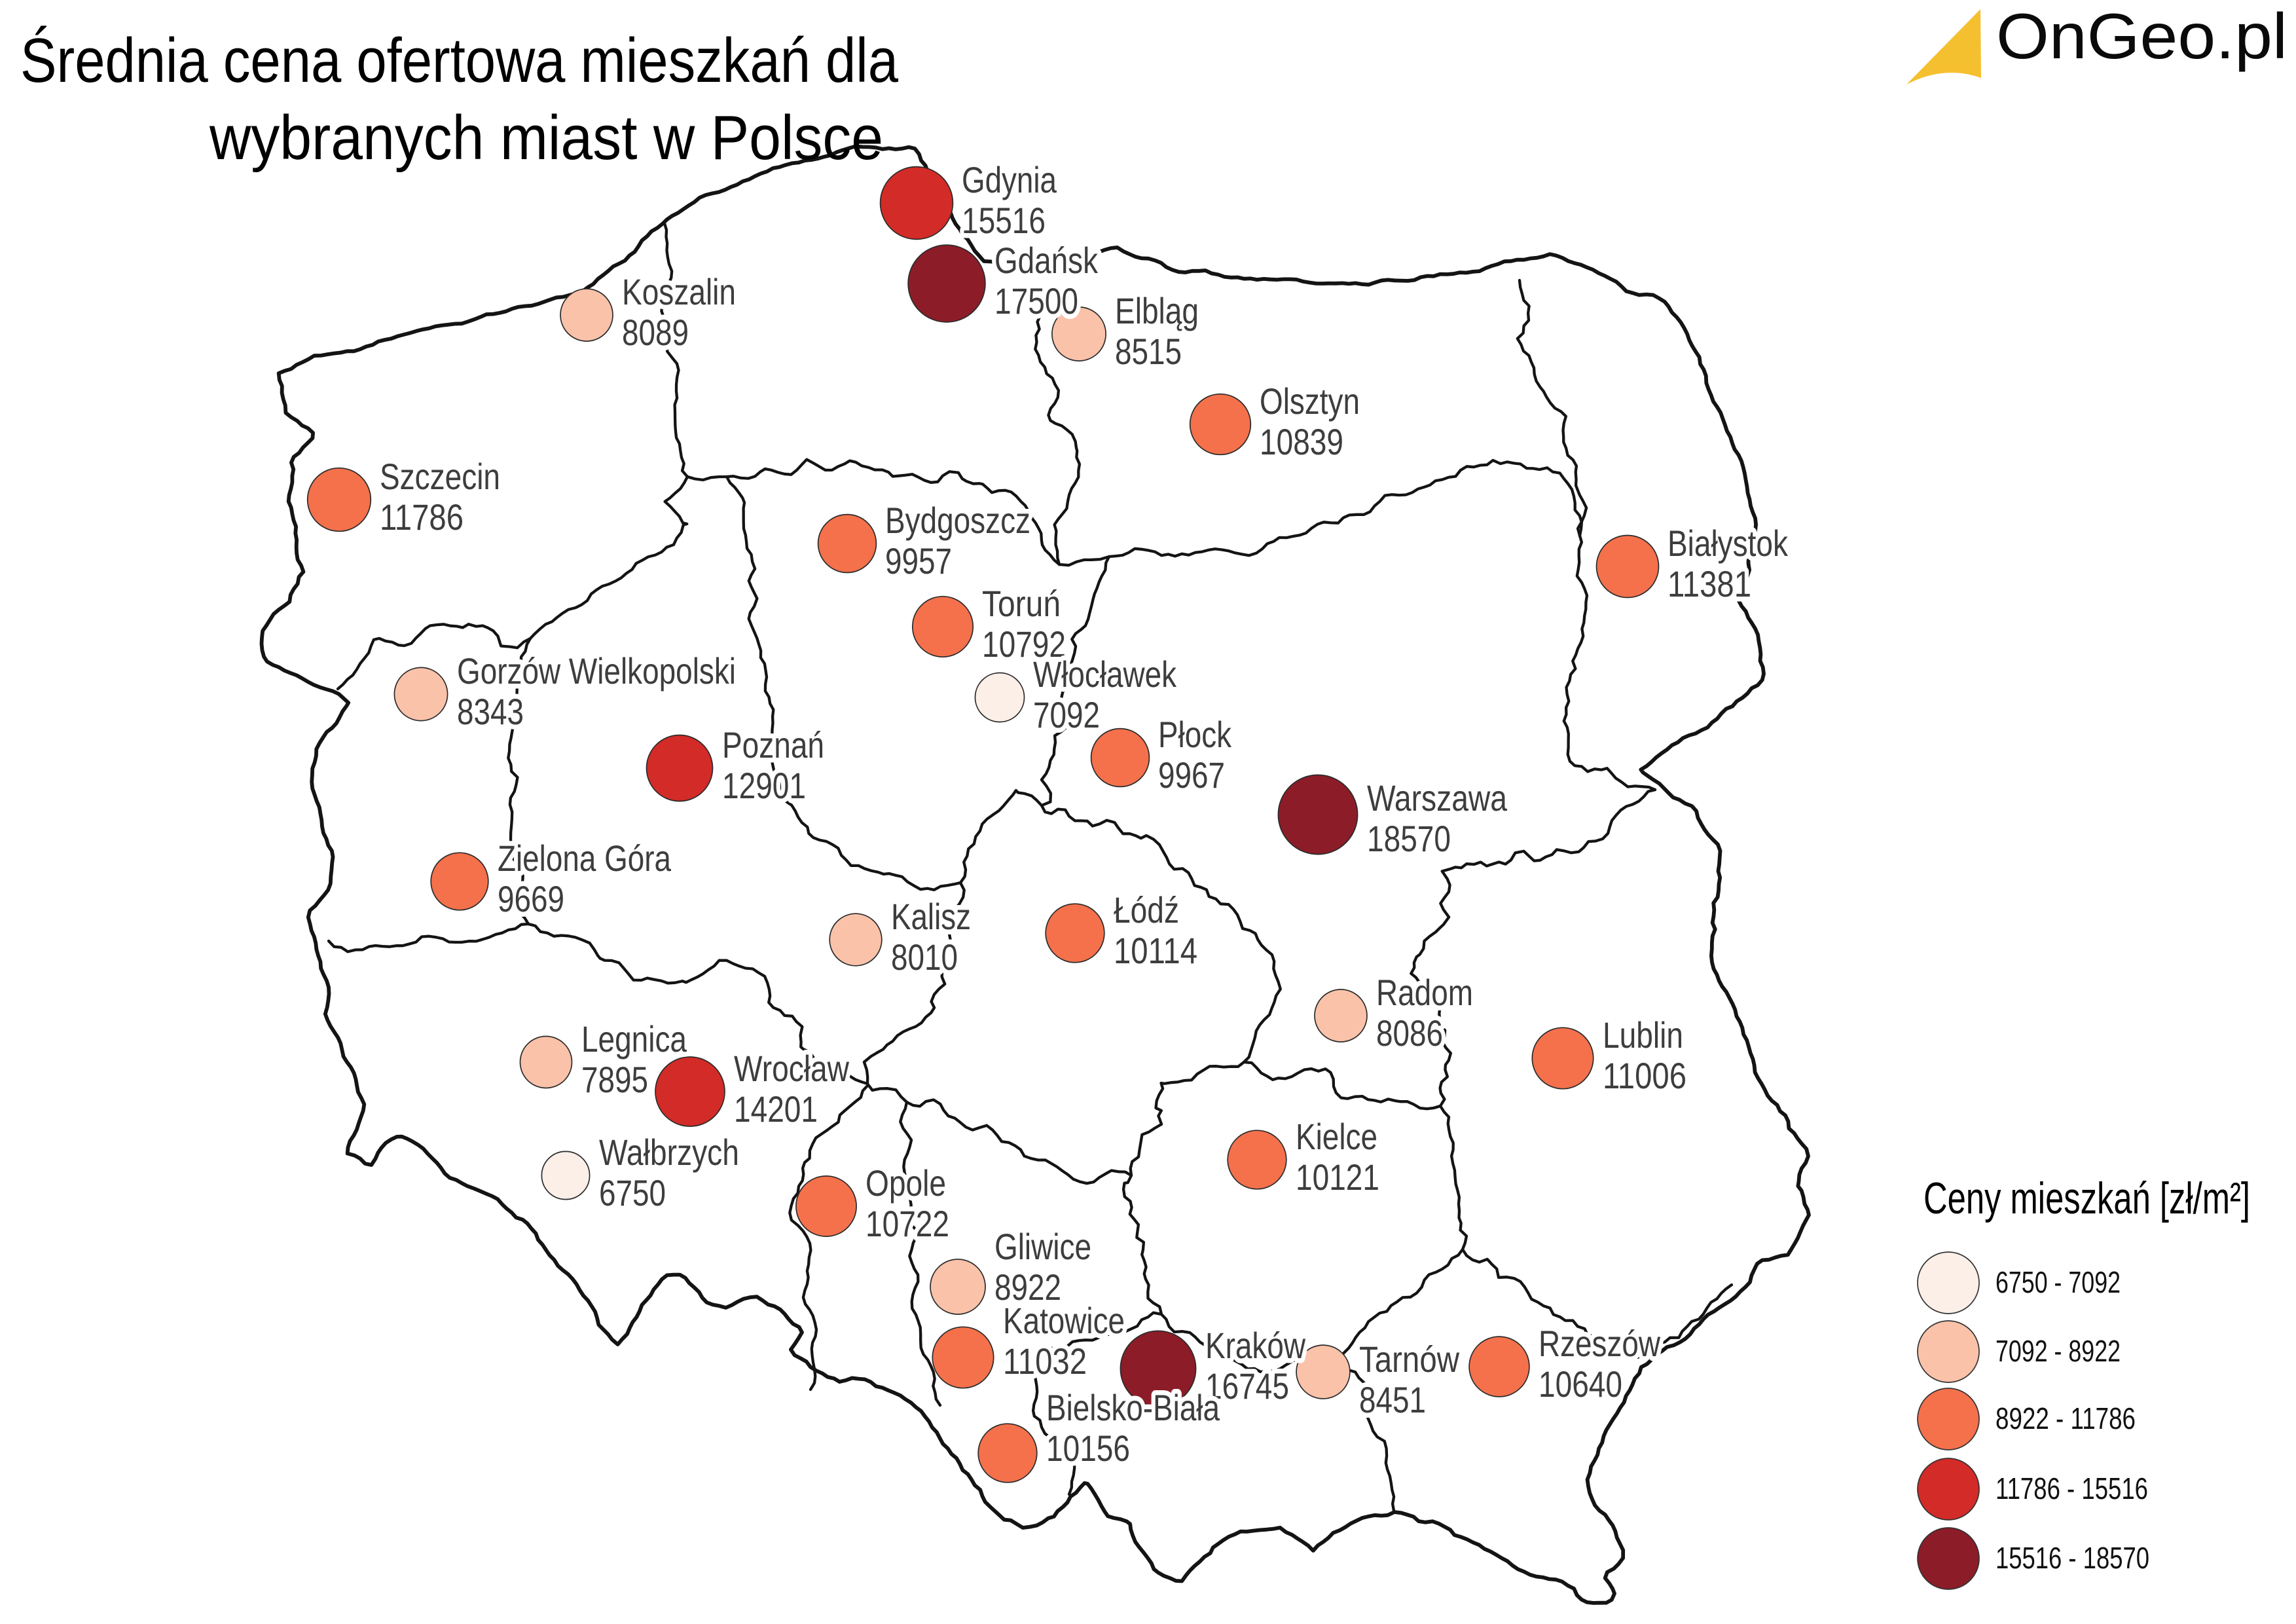 The image size is (2296, 1624). I want to click on svg-text: 6750 - 7092, so click(2058, 1282).